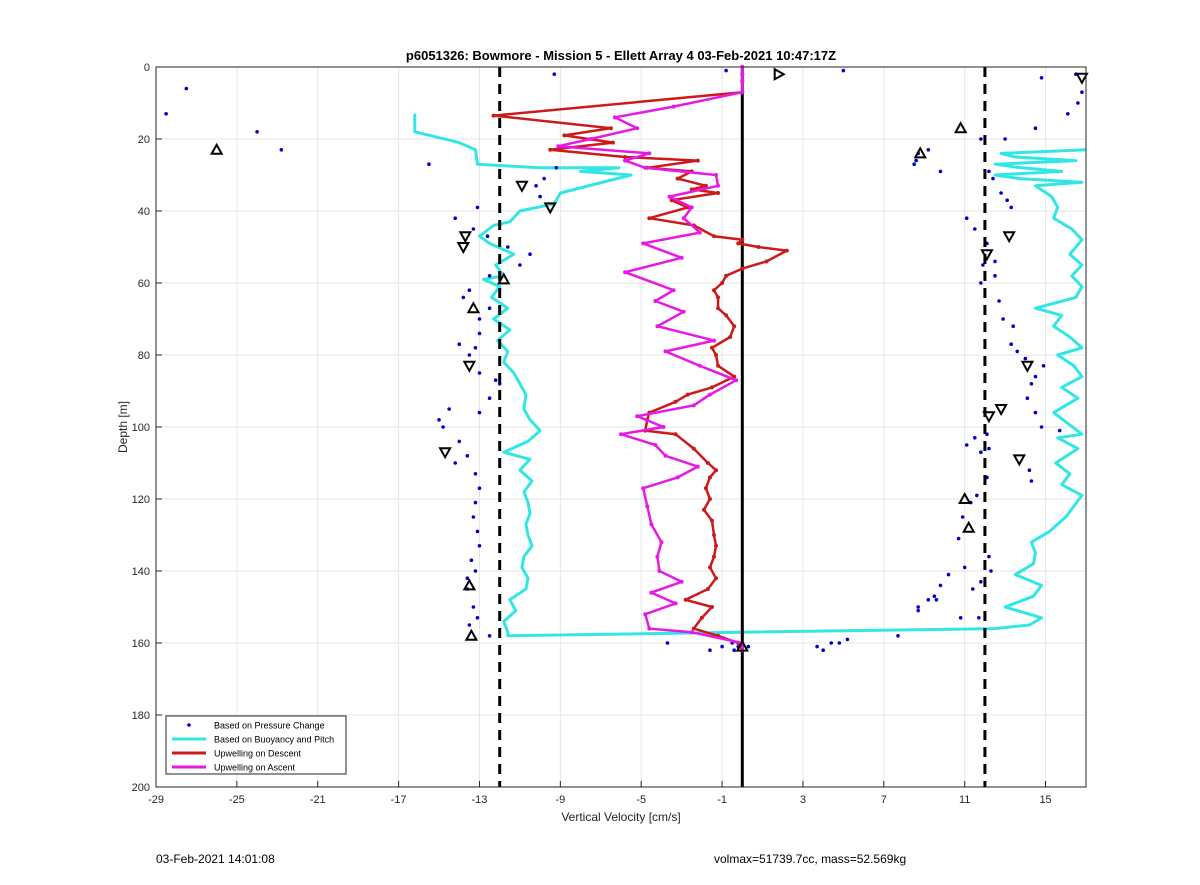  What do you see at coordinates (560, 800) in the screenshot?
I see `x-tick-label: -9` at bounding box center [560, 800].